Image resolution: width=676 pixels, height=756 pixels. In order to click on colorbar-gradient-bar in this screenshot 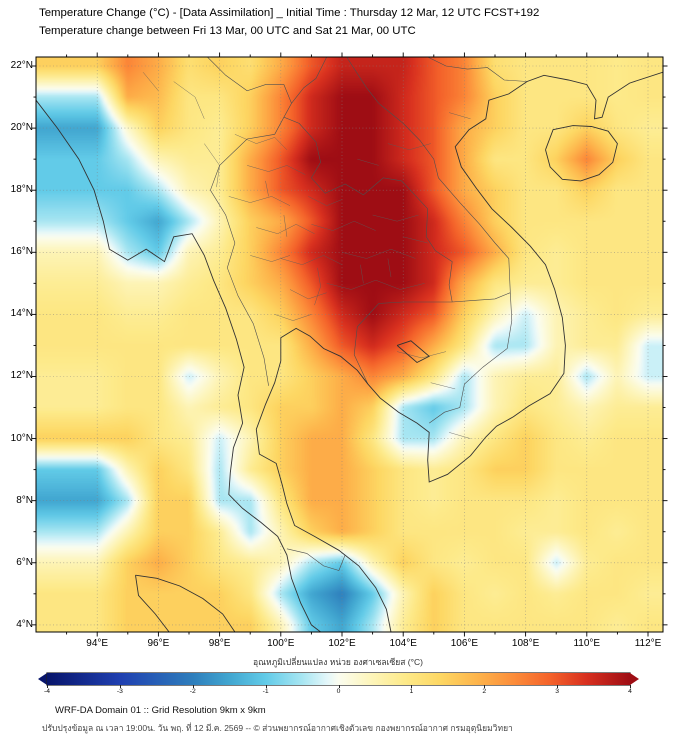, I will do `click(338, 679)`.